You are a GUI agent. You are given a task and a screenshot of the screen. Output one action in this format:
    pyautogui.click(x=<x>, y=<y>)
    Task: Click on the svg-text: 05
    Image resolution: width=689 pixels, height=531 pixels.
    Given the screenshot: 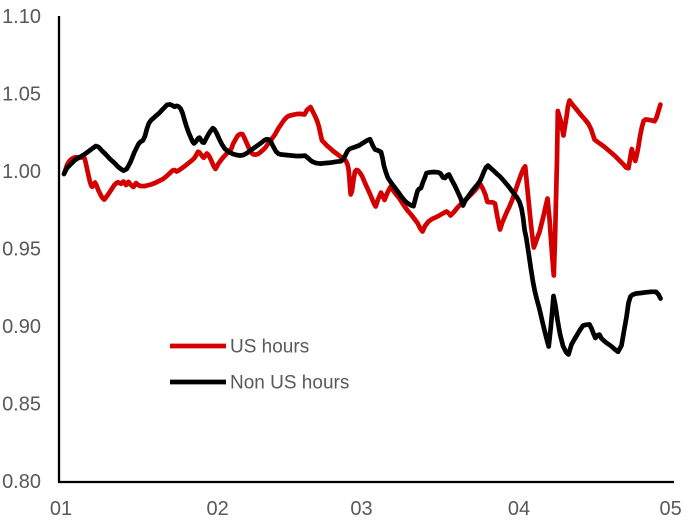 What is the action you would take?
    pyautogui.click(x=670, y=509)
    